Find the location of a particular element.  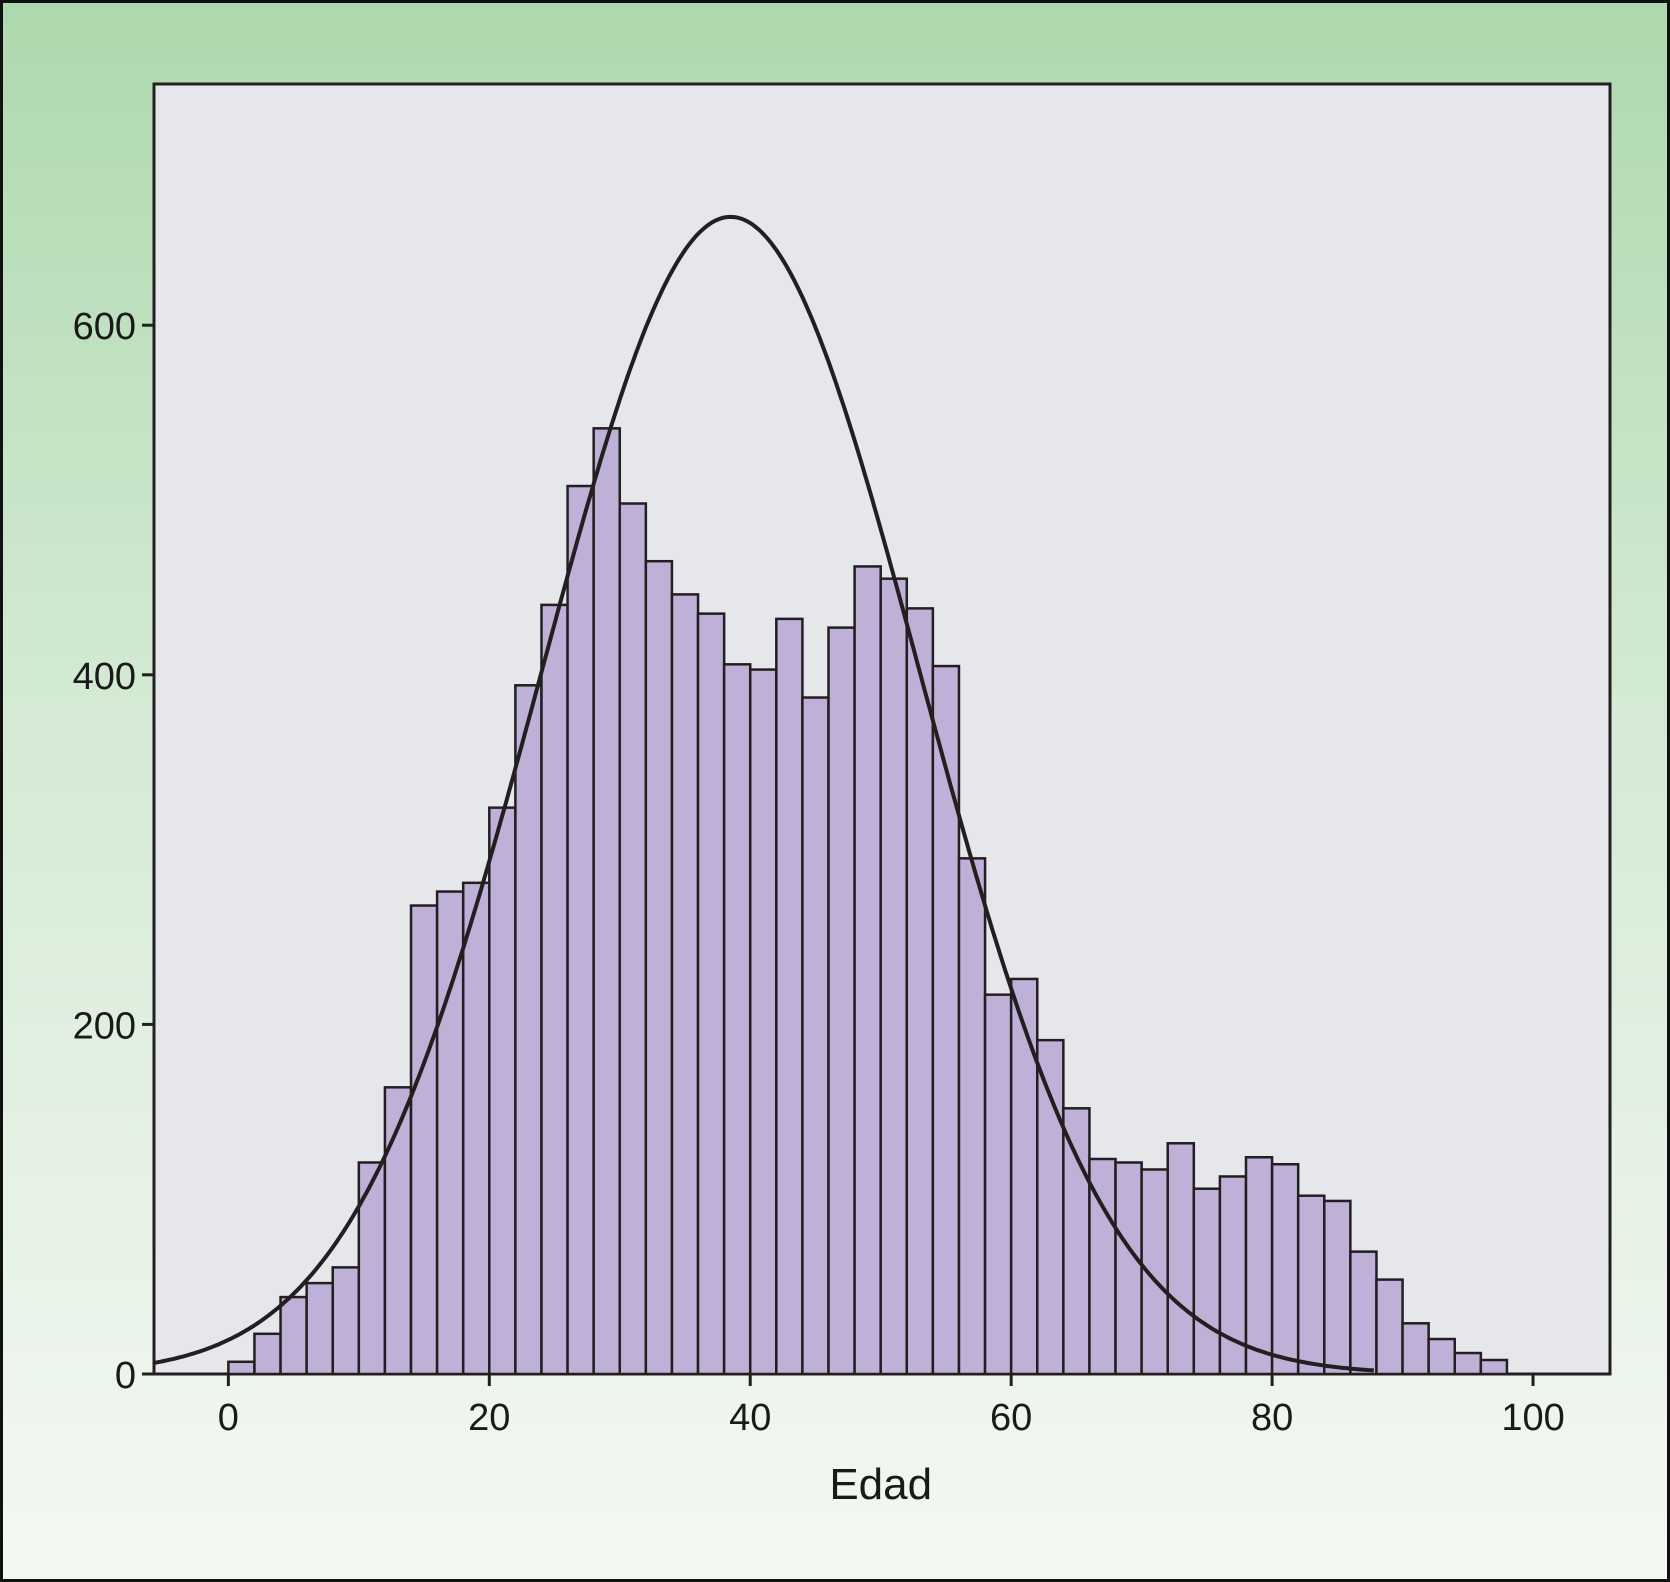

x-tick-label: 20 is located at coordinates (489, 1418).